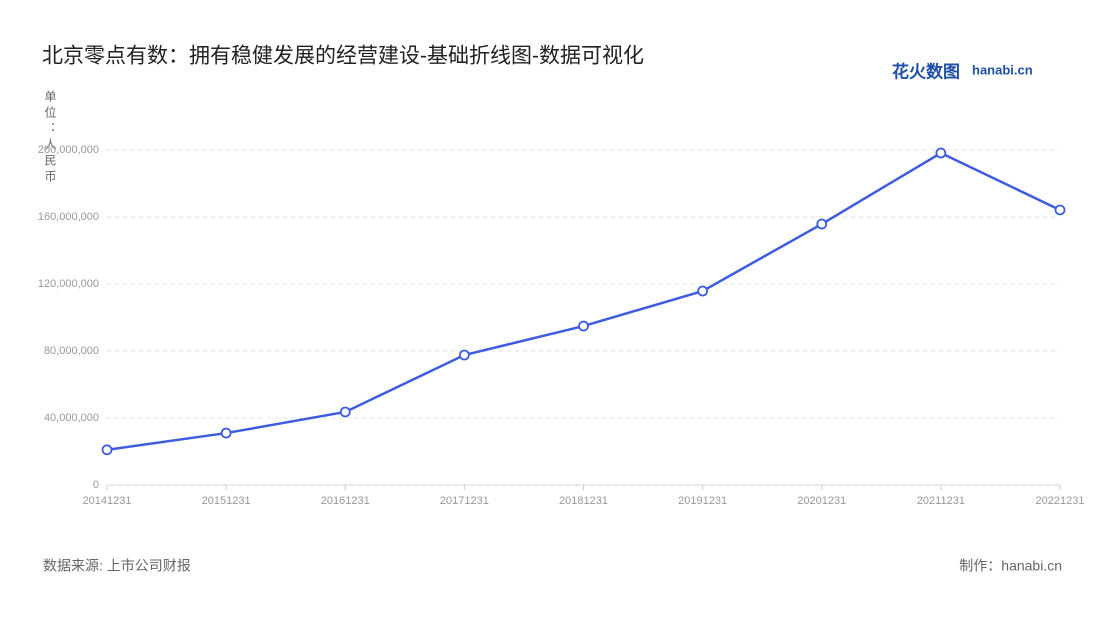 Image resolution: width=1100 pixels, height=620 pixels. What do you see at coordinates (1002, 69) in the screenshot?
I see `logo-domain: hanabi.cn` at bounding box center [1002, 69].